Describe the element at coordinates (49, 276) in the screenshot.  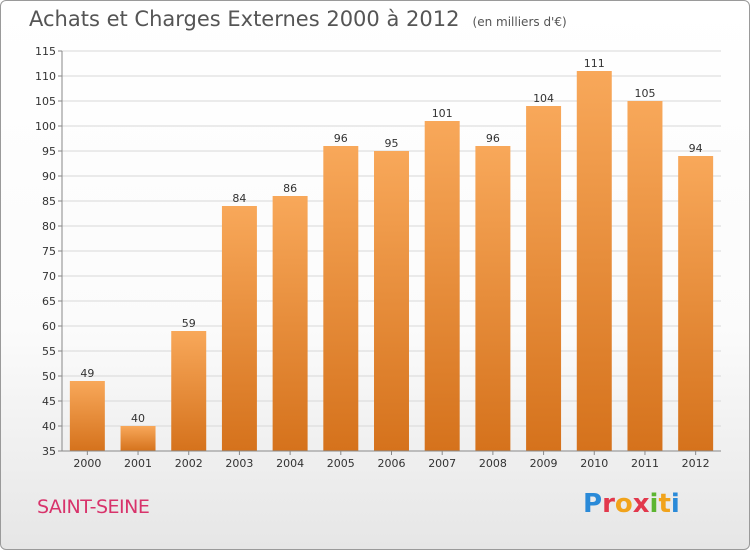
I see `y-tick-label: 70` at that location.